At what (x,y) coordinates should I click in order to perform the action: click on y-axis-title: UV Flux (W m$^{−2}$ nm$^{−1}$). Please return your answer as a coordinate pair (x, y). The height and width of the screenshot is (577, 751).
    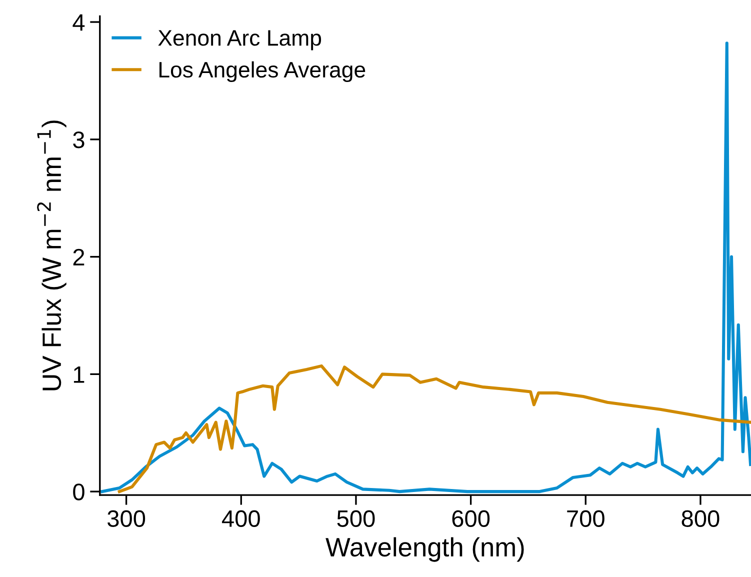
    Looking at the image, I should click on (51, 255).